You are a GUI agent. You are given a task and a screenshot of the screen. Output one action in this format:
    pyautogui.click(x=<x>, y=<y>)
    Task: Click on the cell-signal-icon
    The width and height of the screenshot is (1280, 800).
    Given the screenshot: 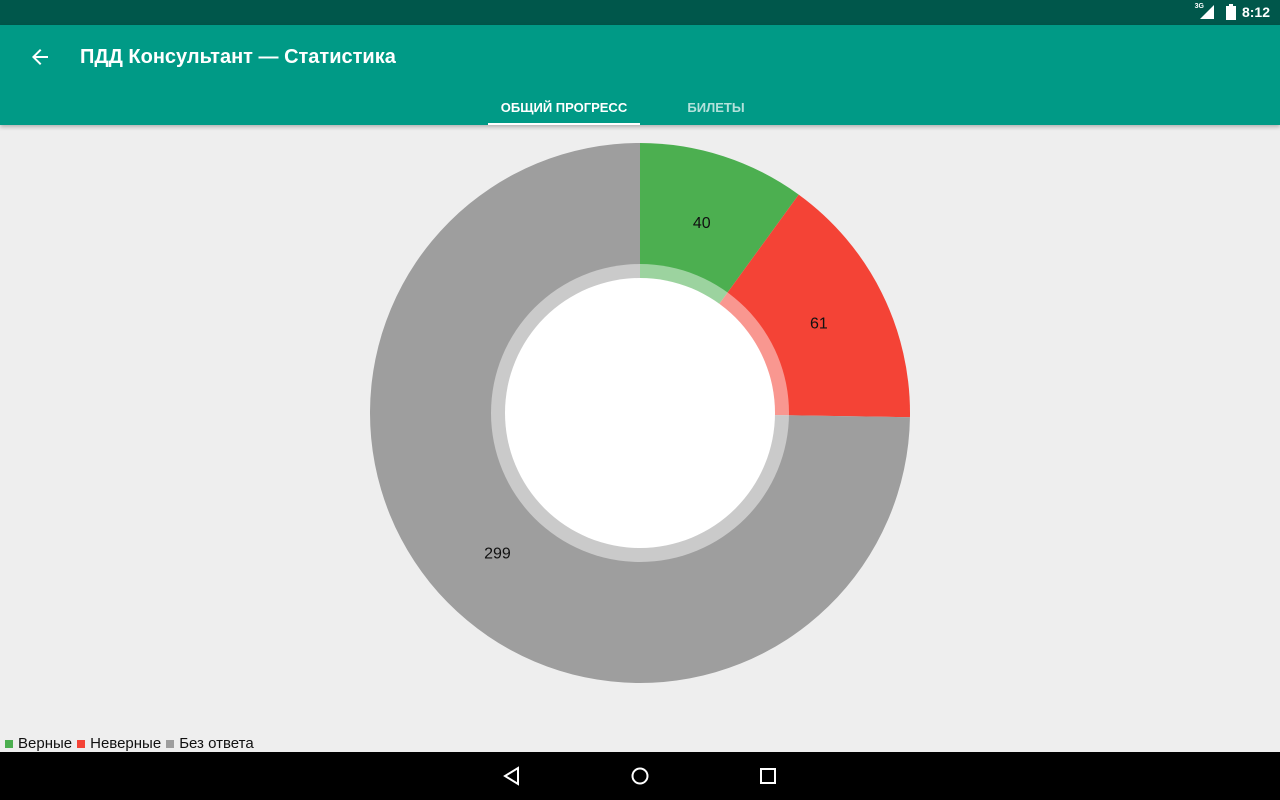 What is the action you would take?
    pyautogui.click(x=1207, y=12)
    